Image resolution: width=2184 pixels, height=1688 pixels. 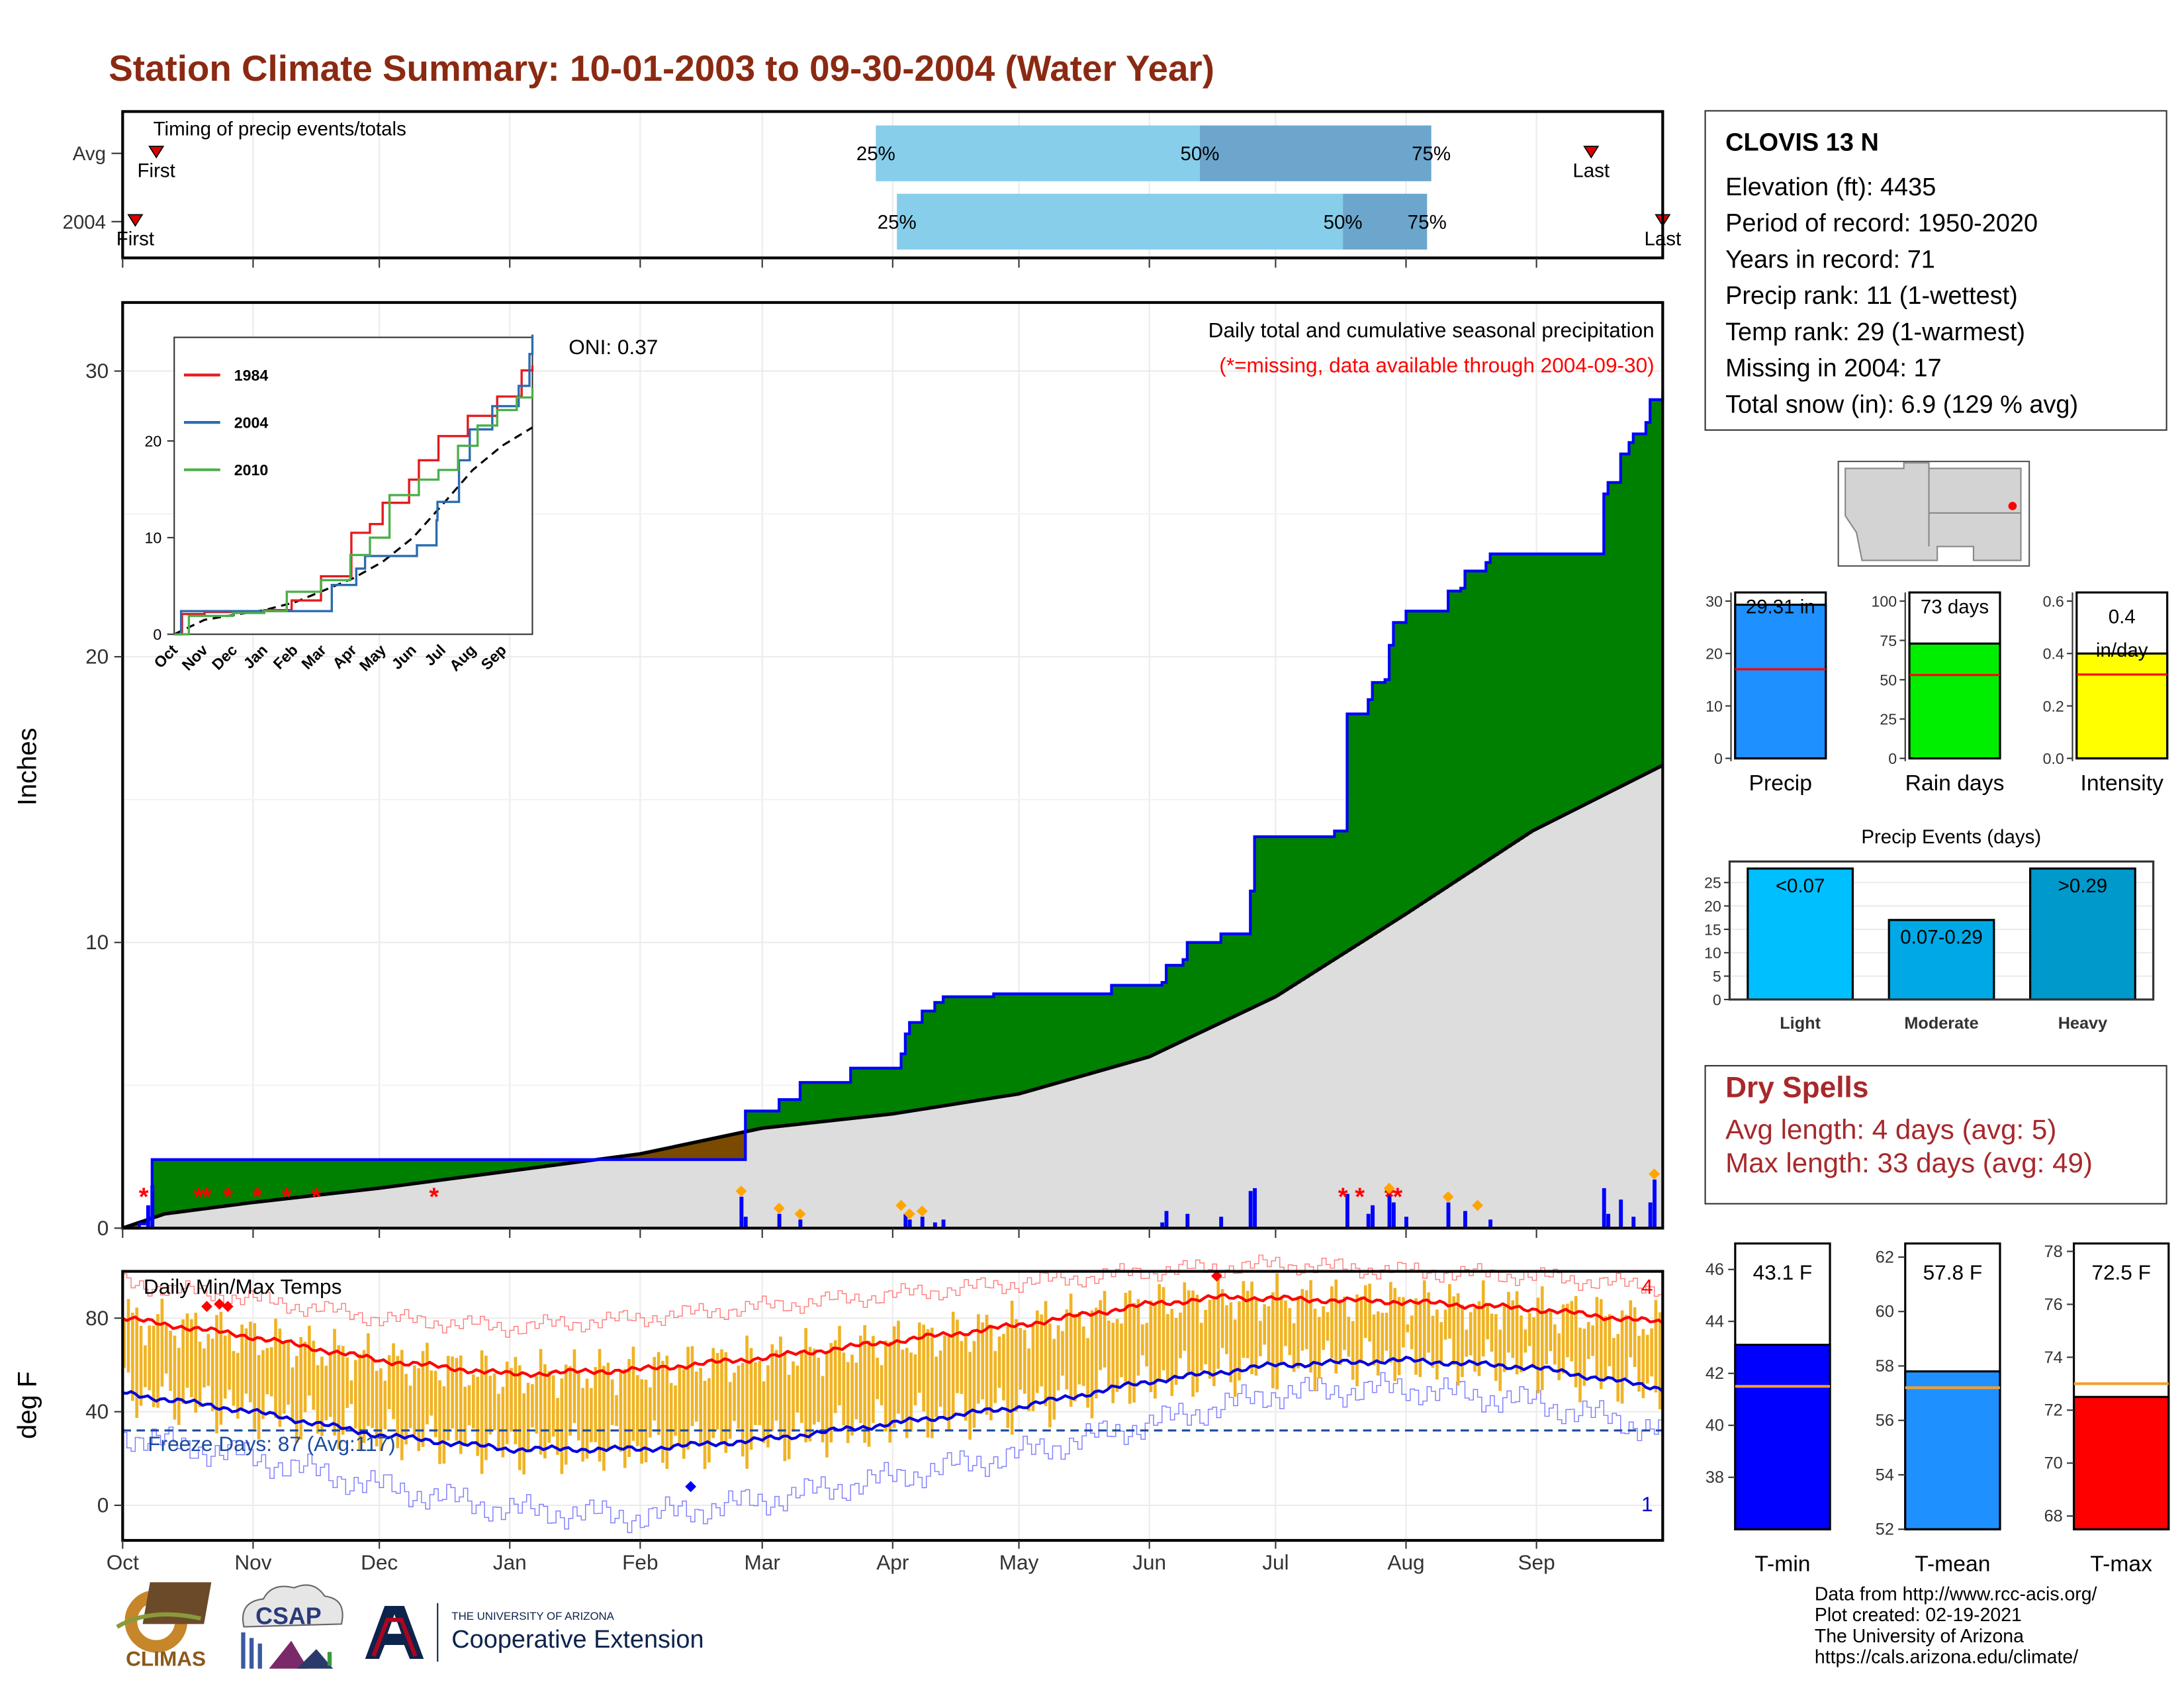 What do you see at coordinates (1591, 170) in the screenshot?
I see `last-label: Last` at bounding box center [1591, 170].